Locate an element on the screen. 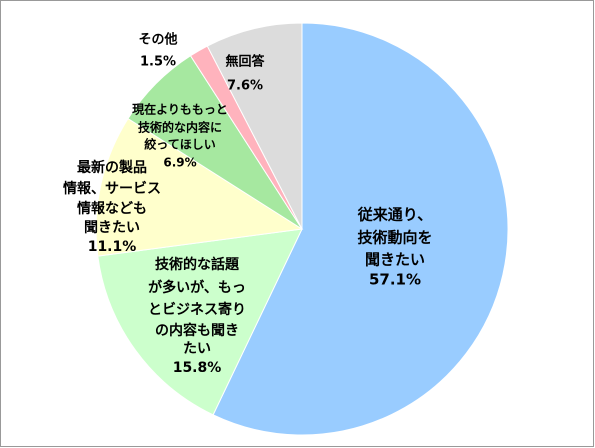  slice-label: 無回答 is located at coordinates (245, 62).